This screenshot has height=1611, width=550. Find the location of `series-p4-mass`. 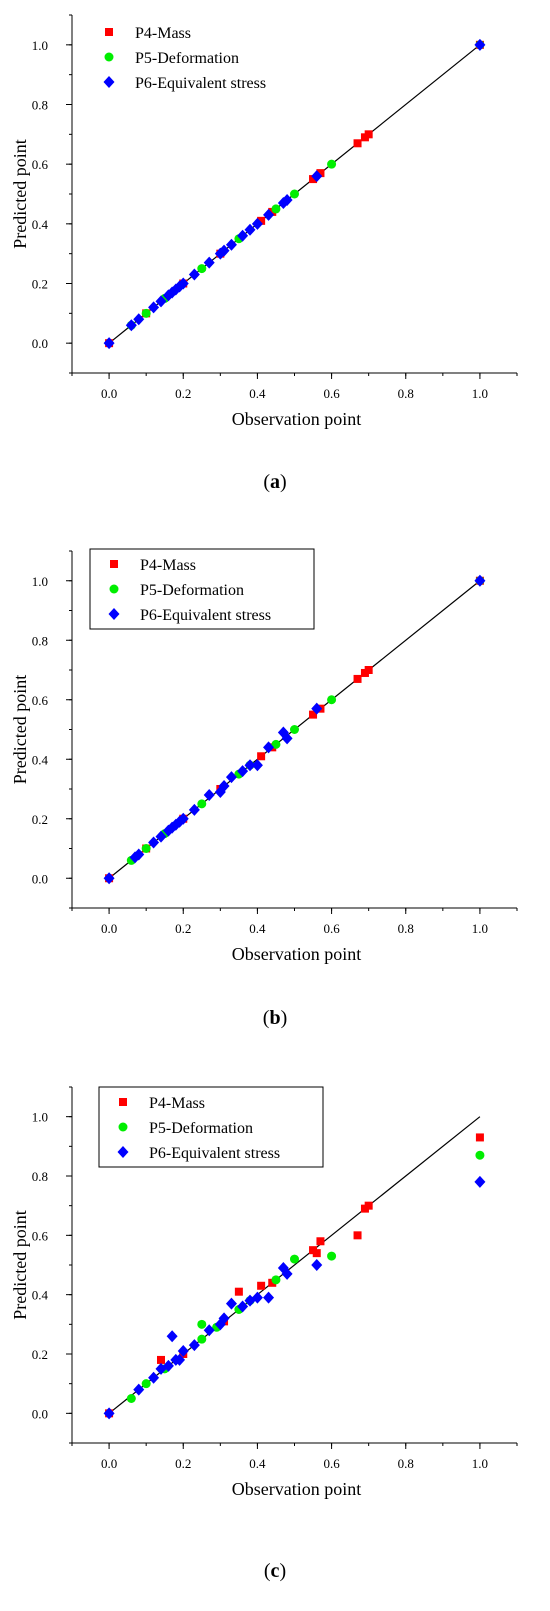

series-p4-mass is located at coordinates (294, 1275).